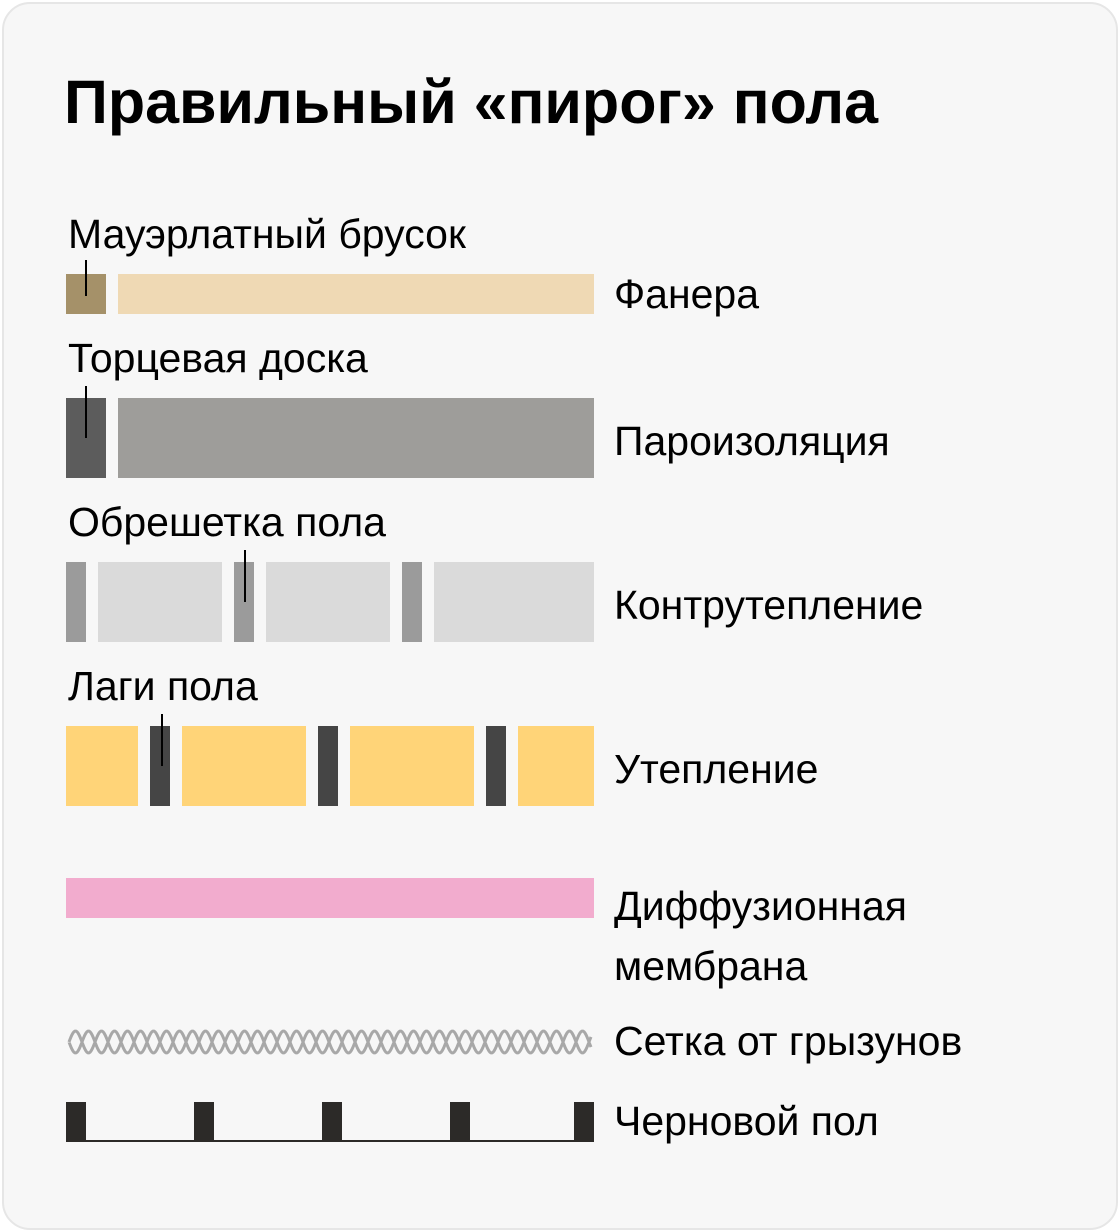 This screenshot has height=1232, width=1120. I want to click on label-counter-insulation: Контрутепление, so click(769, 605).